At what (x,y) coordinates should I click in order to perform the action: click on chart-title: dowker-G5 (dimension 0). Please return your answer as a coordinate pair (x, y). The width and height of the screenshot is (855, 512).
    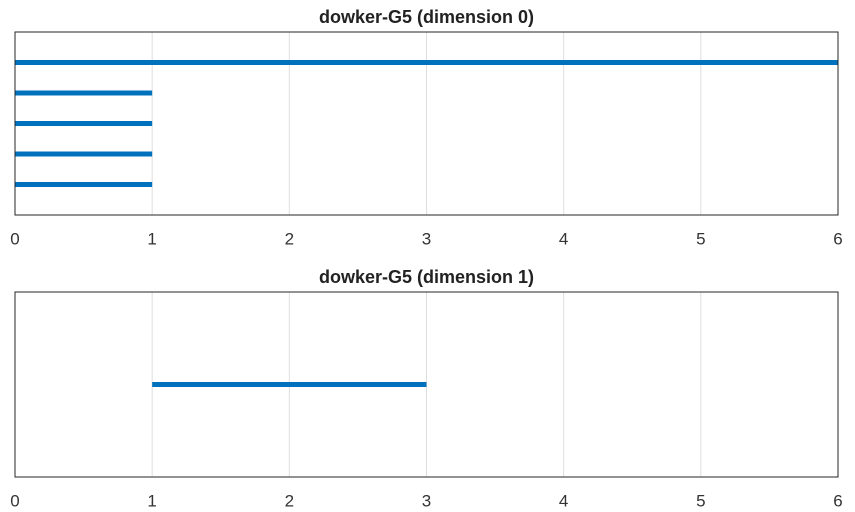
    Looking at the image, I should click on (426, 17).